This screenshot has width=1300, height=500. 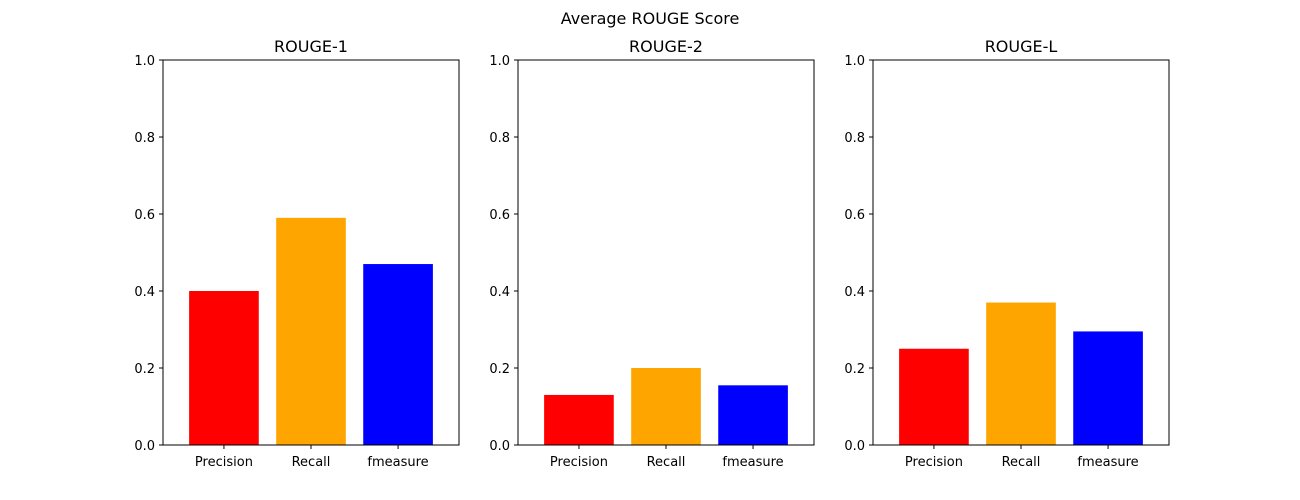 I want to click on figure-suptitle: Average ROUGE Score, so click(x=650, y=18).